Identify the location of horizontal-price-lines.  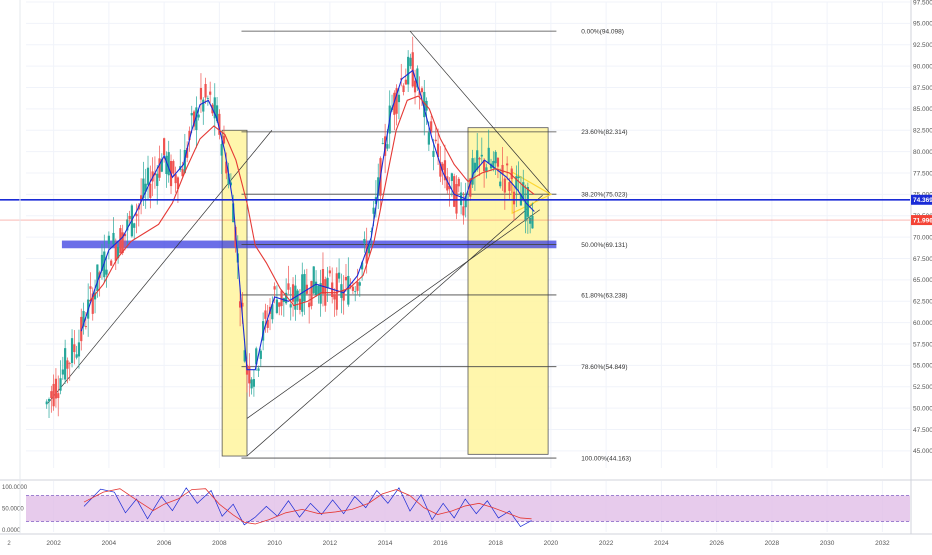
(455, 209).